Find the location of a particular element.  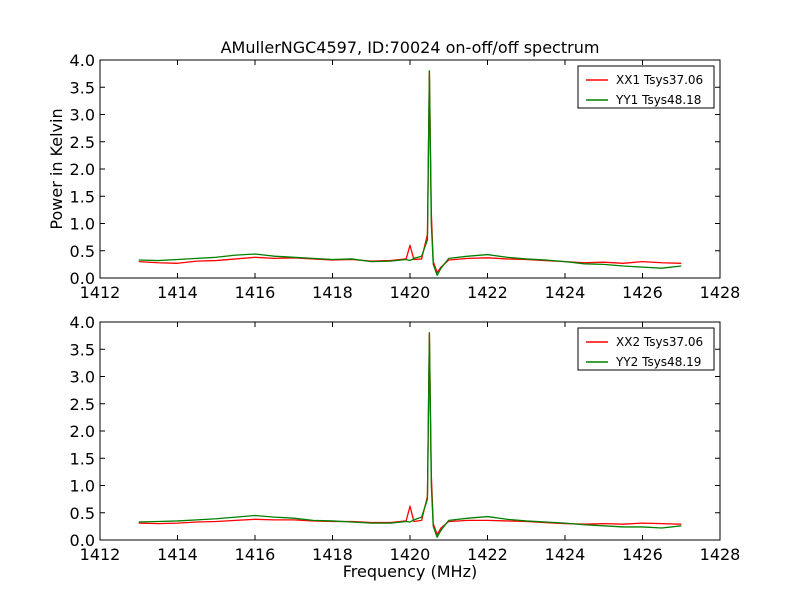

y-axis-label: Power in Kelvin is located at coordinates (56, 168).